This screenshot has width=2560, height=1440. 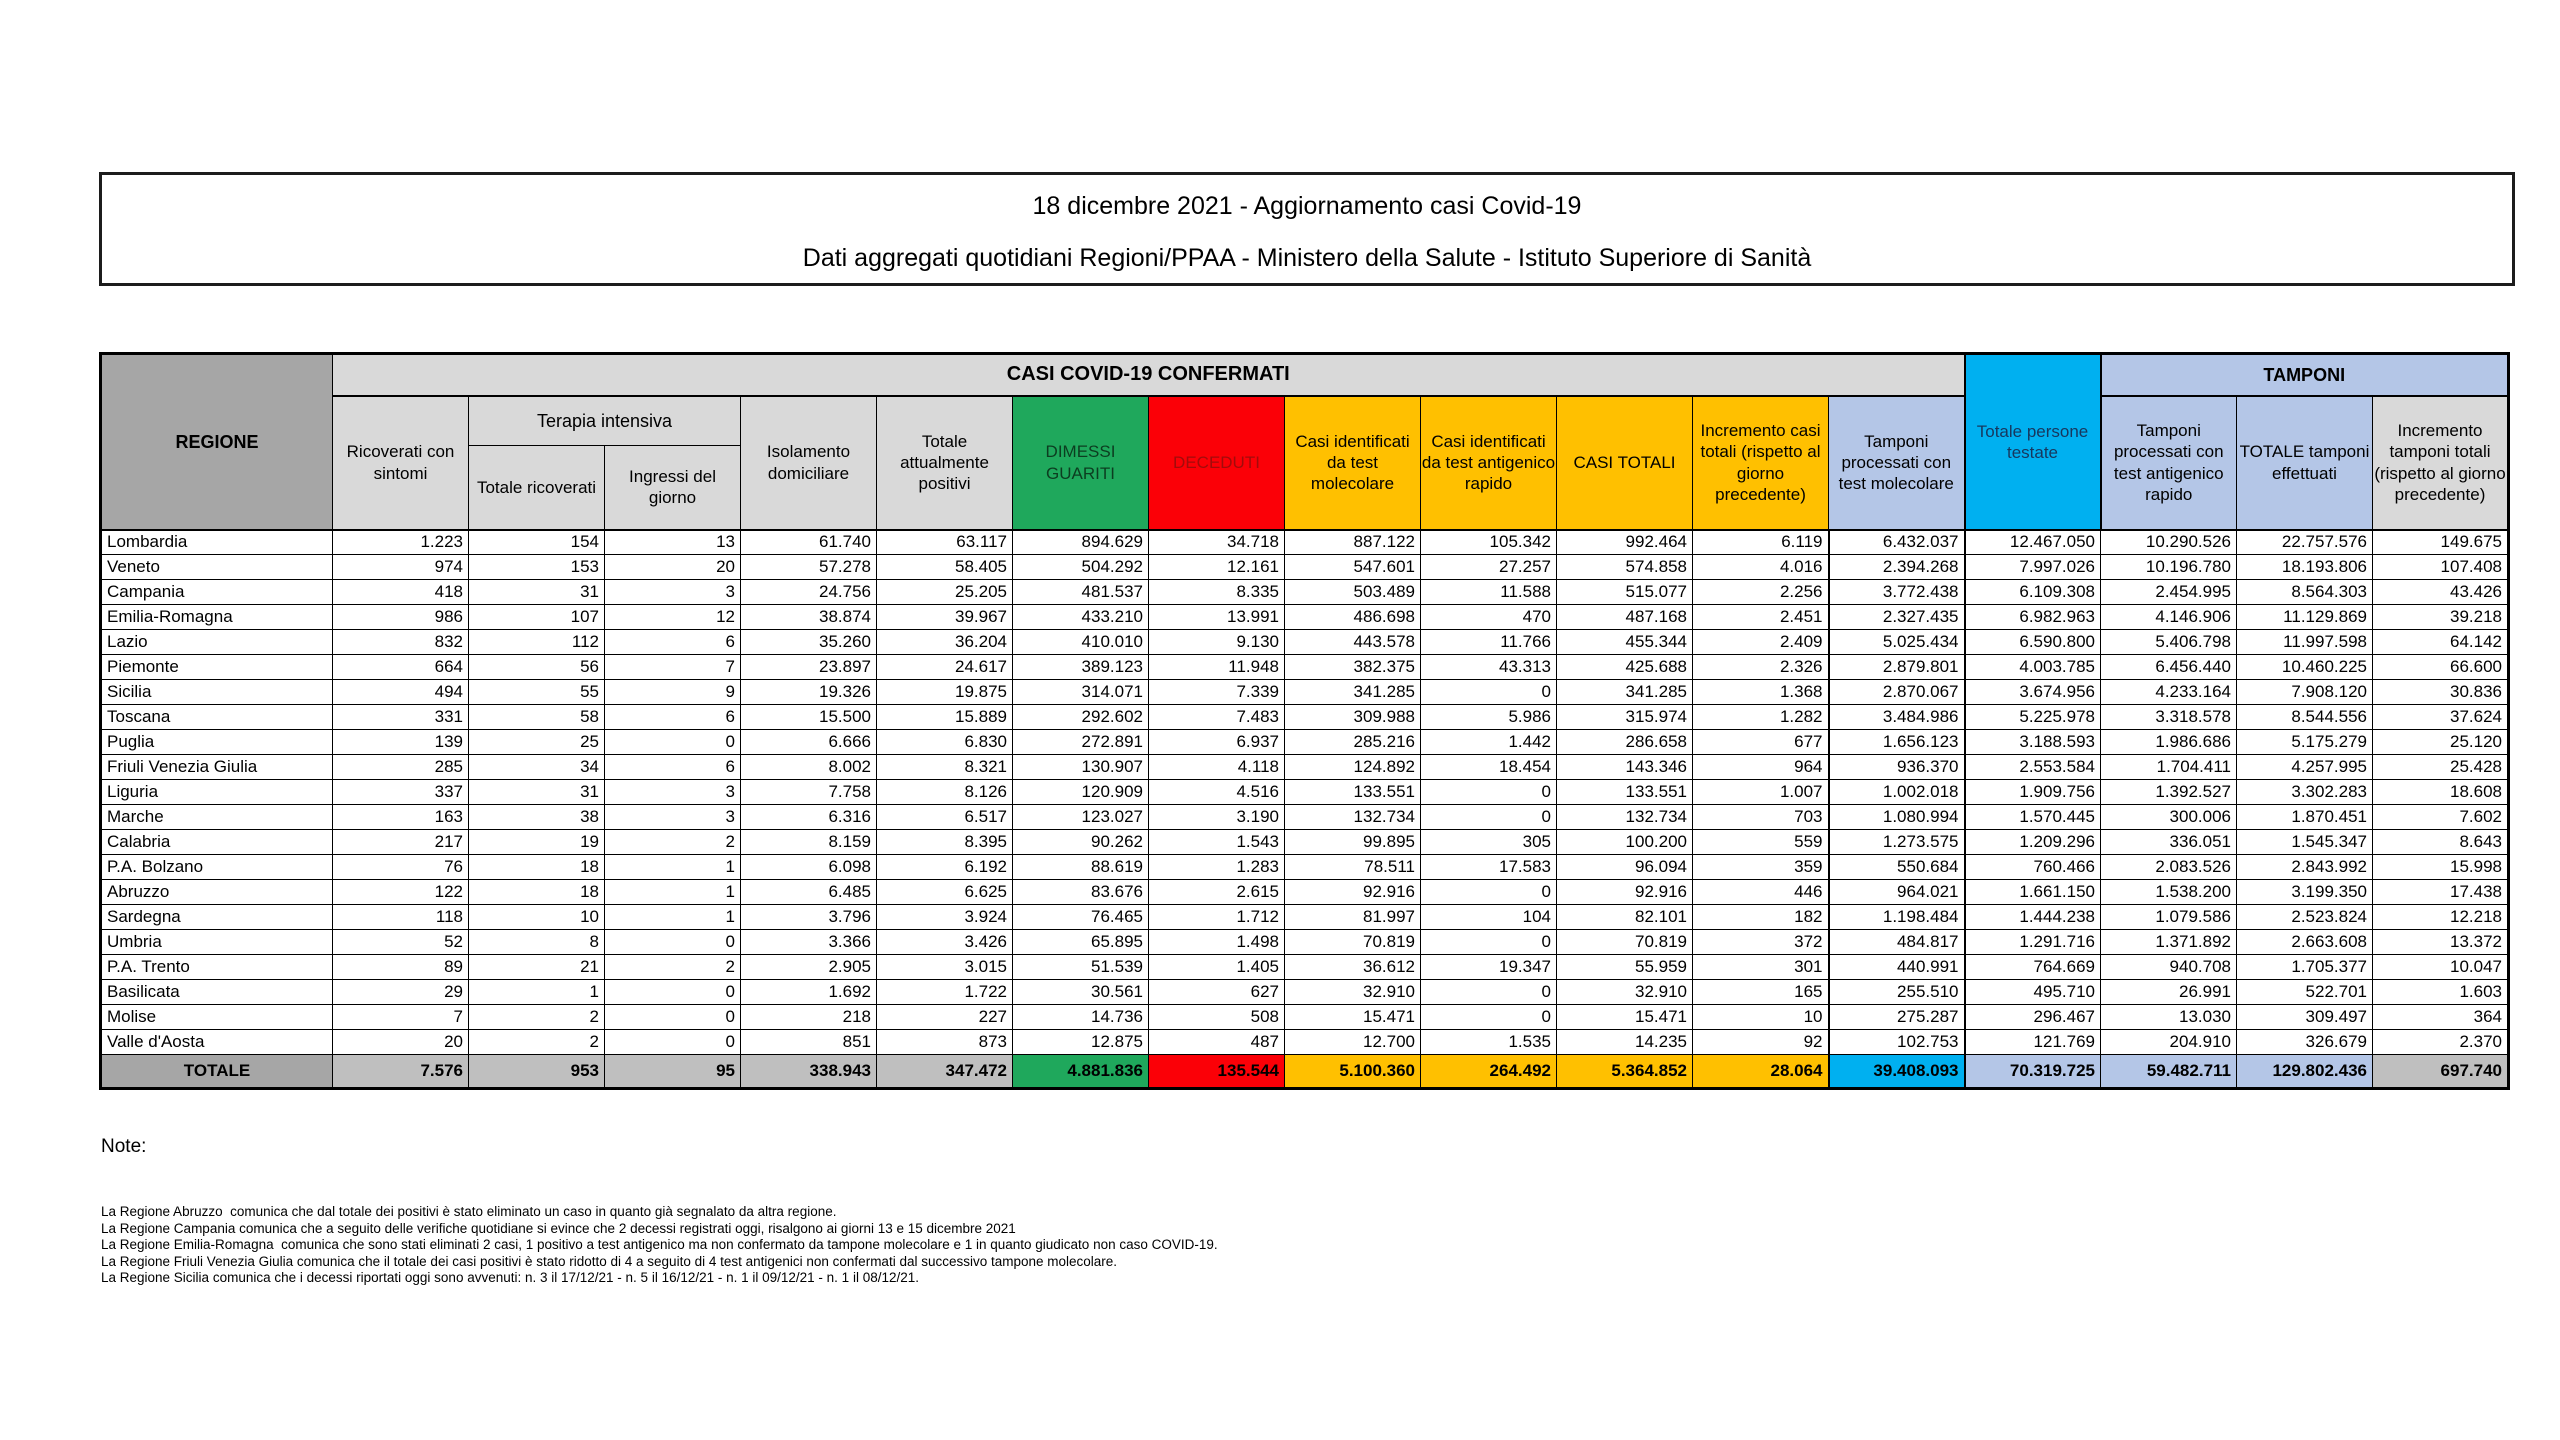 What do you see at coordinates (2032, 1071) in the screenshot?
I see `value-cell: 70.319.725` at bounding box center [2032, 1071].